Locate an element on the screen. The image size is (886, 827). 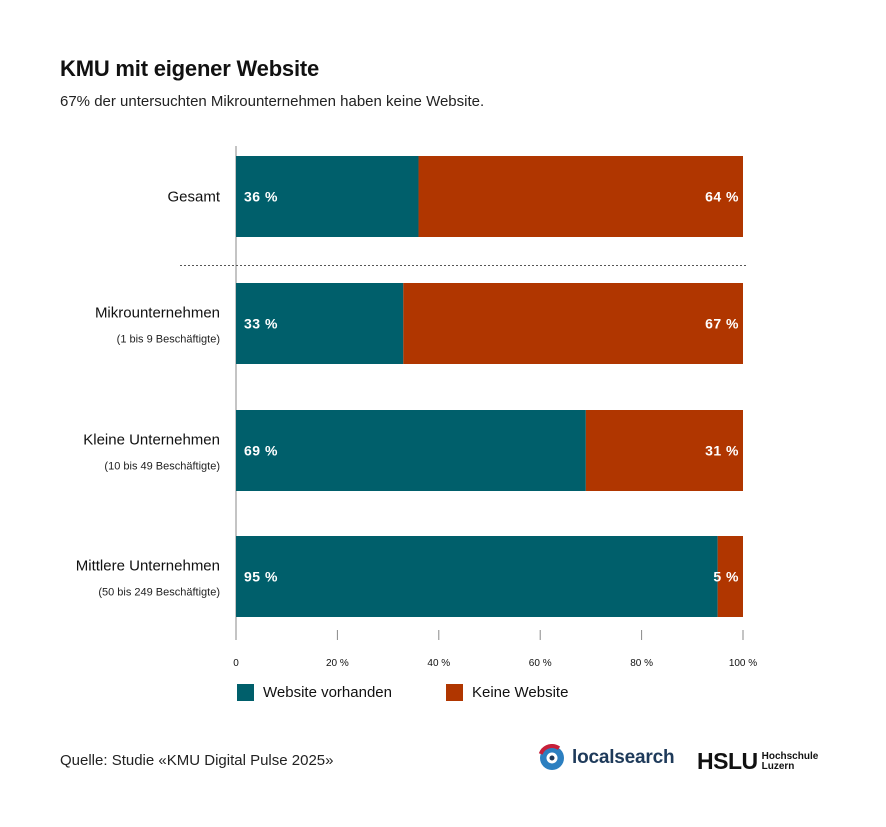
bar-value-label-website: 36 % is located at coordinates (261, 197).